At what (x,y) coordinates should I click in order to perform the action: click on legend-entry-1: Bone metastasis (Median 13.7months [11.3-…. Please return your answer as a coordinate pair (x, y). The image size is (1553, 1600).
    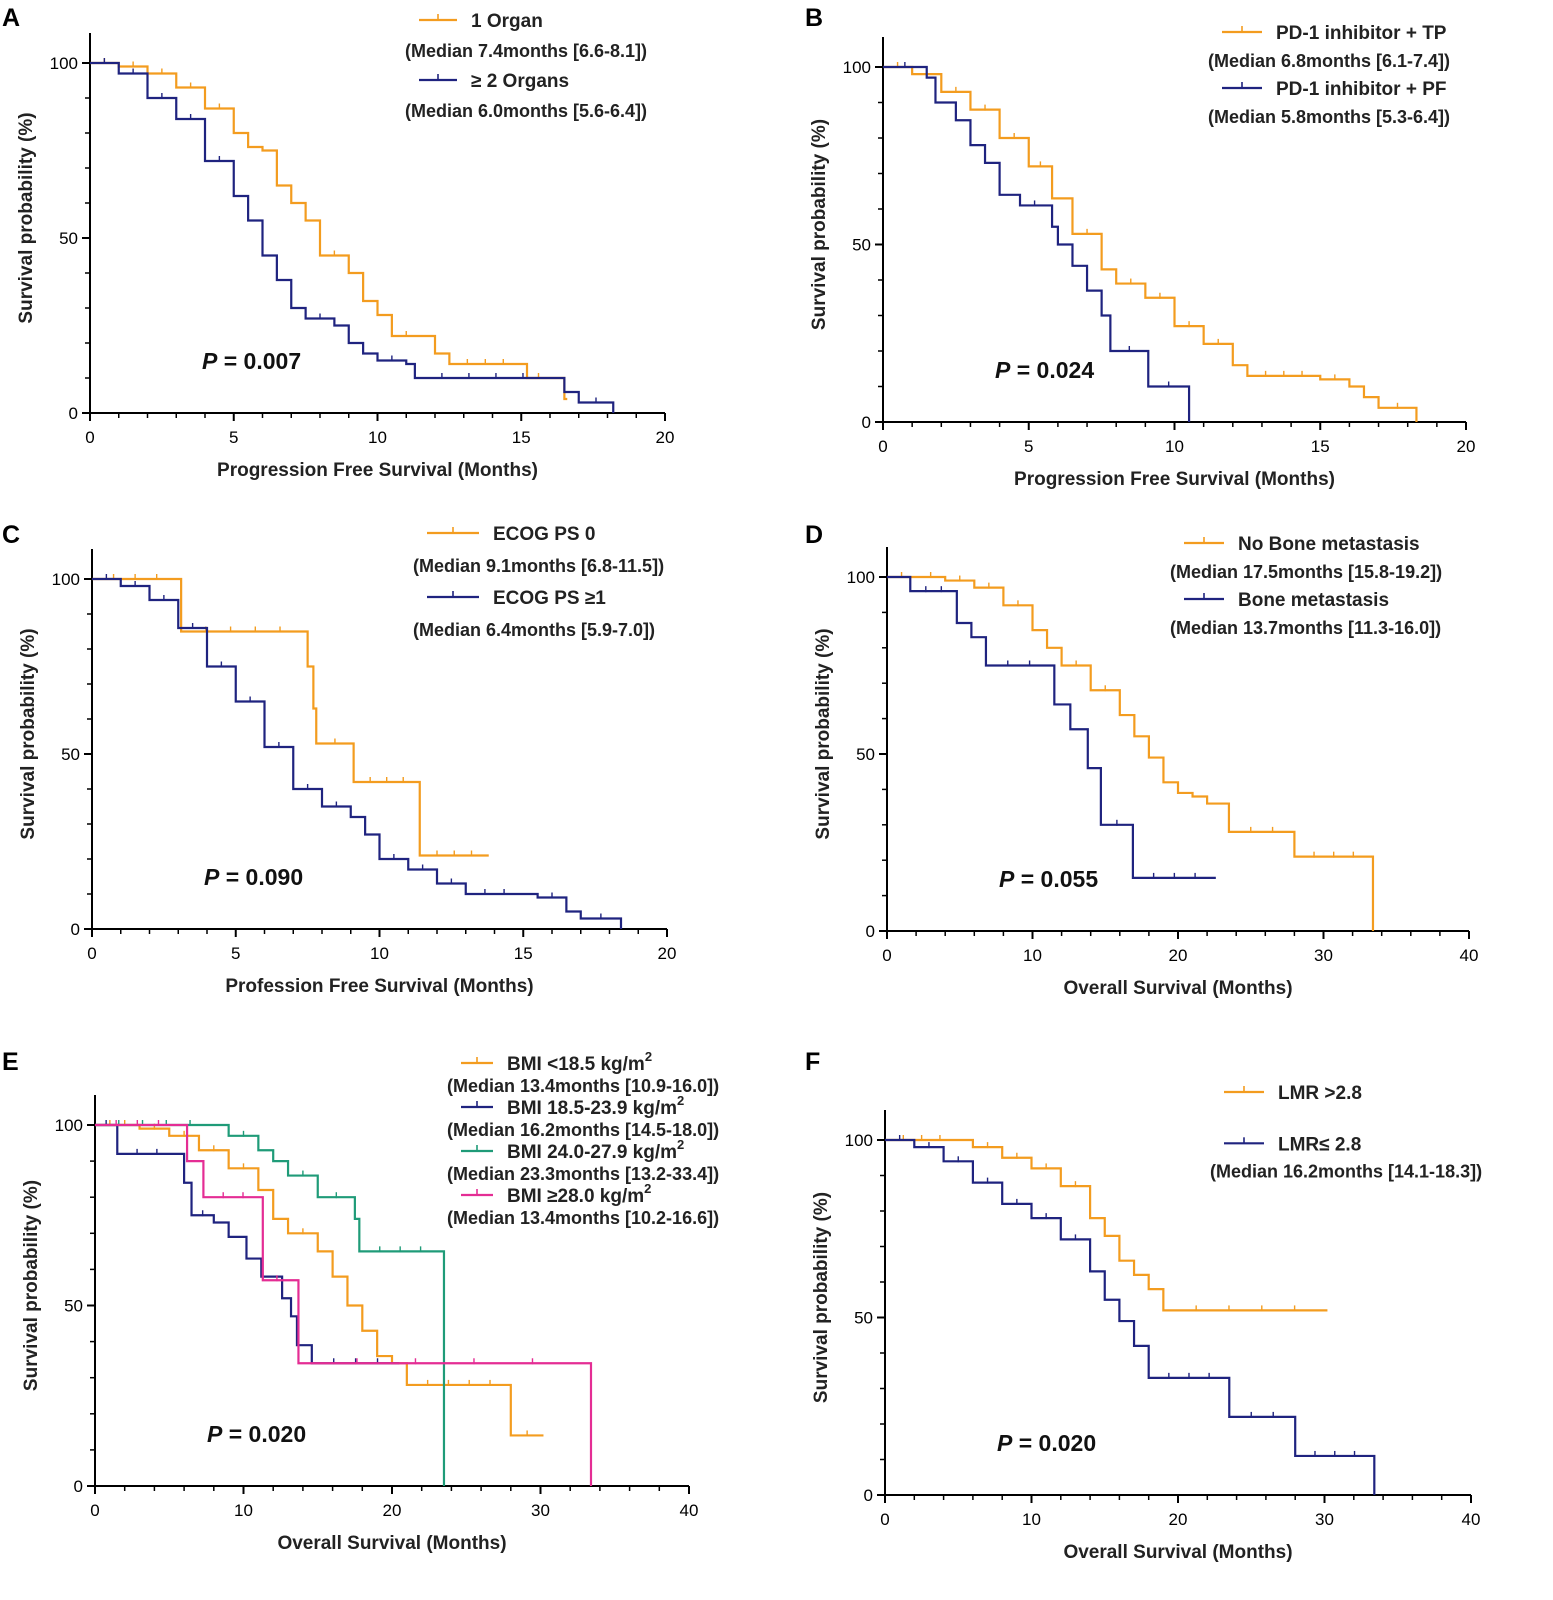
    Looking at the image, I should click on (1305, 614).